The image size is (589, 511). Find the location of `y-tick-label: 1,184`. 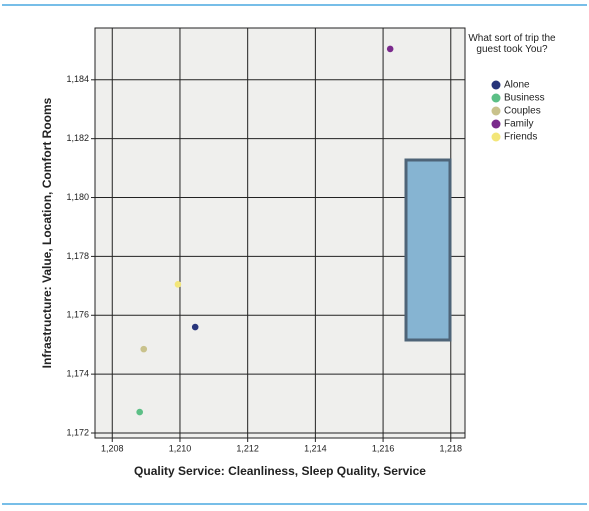

y-tick-label: 1,184 is located at coordinates (77, 79).